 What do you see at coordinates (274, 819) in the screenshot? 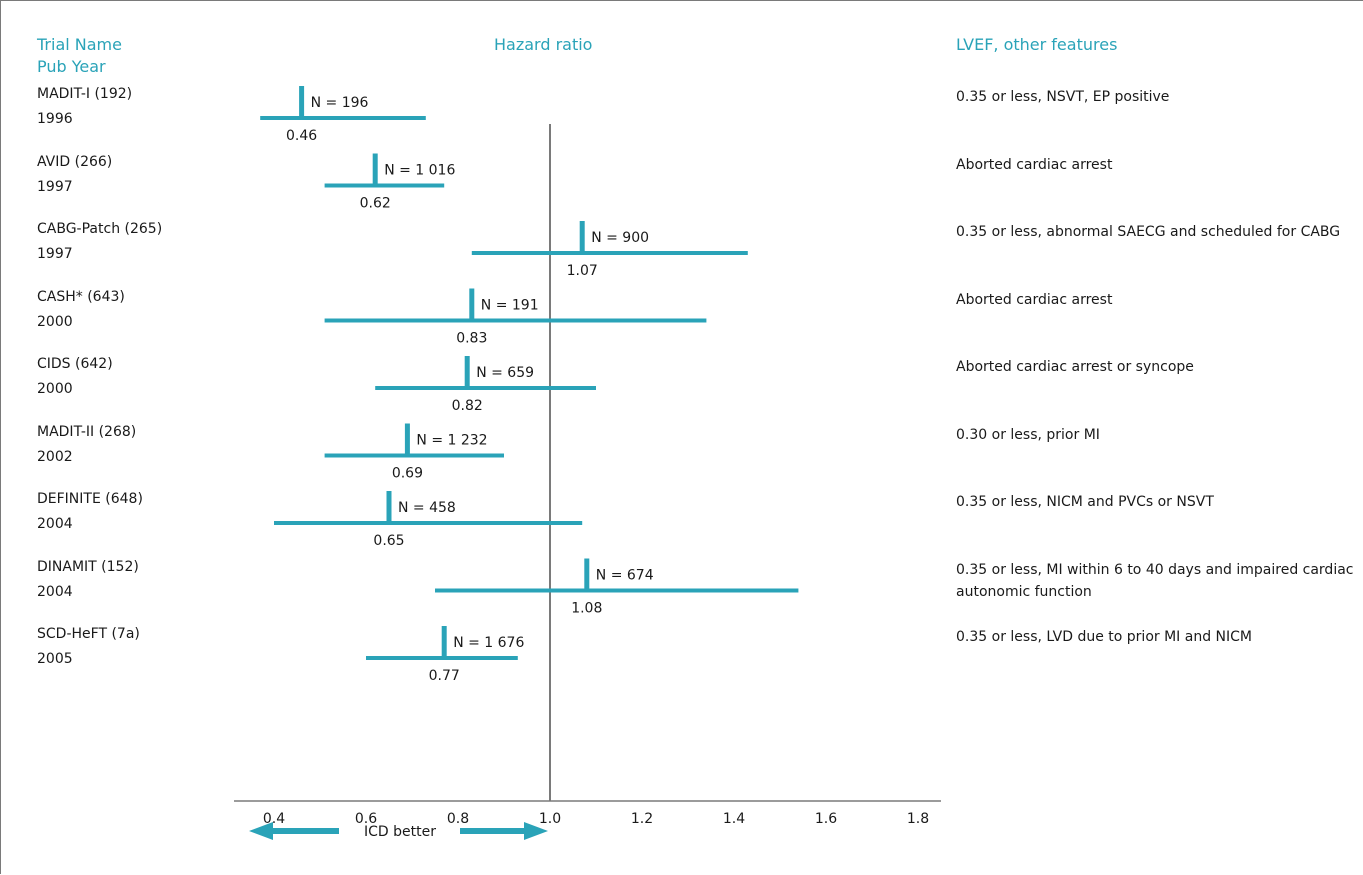
I see `x-tick-label: 0.4` at bounding box center [274, 819].